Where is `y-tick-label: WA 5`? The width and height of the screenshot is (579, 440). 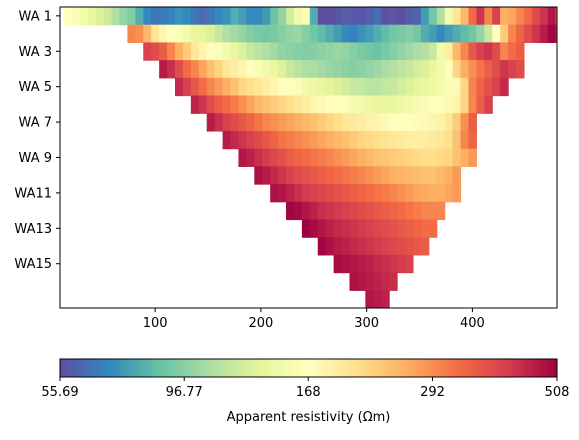 y-tick-label: WA 5 is located at coordinates (35, 87).